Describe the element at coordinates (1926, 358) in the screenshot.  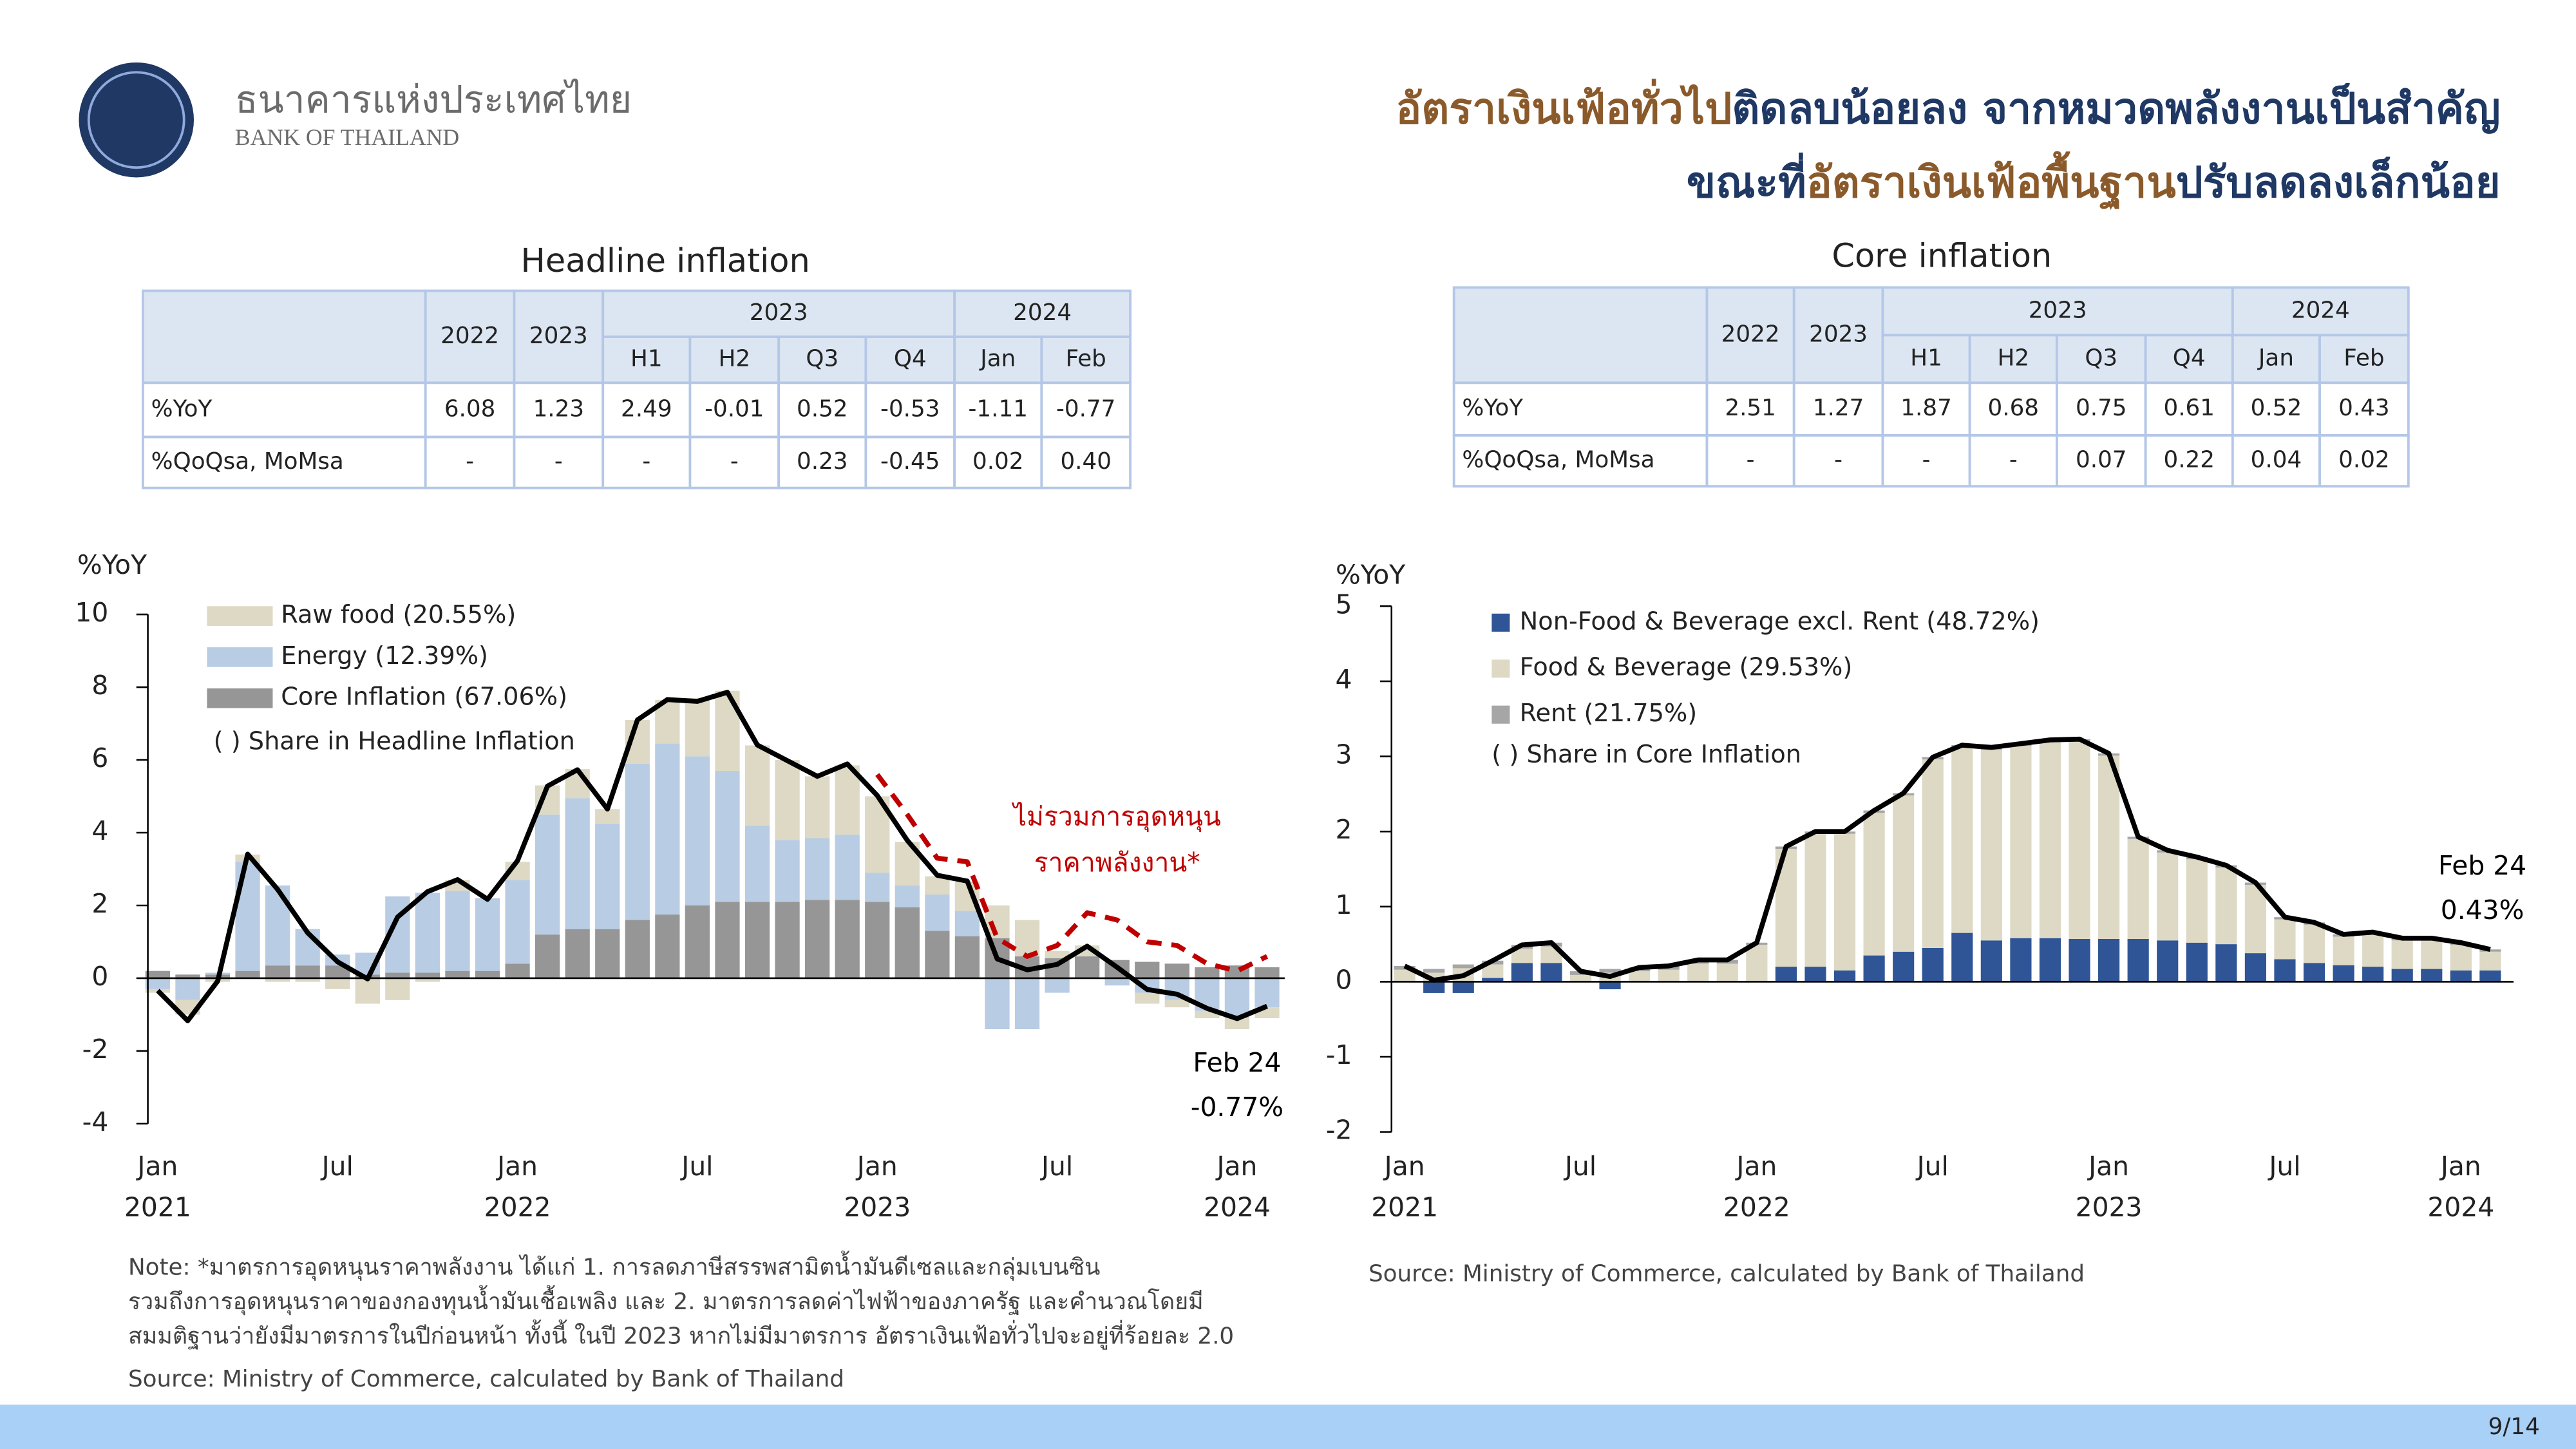
I see `table-subheader: H1` at that location.